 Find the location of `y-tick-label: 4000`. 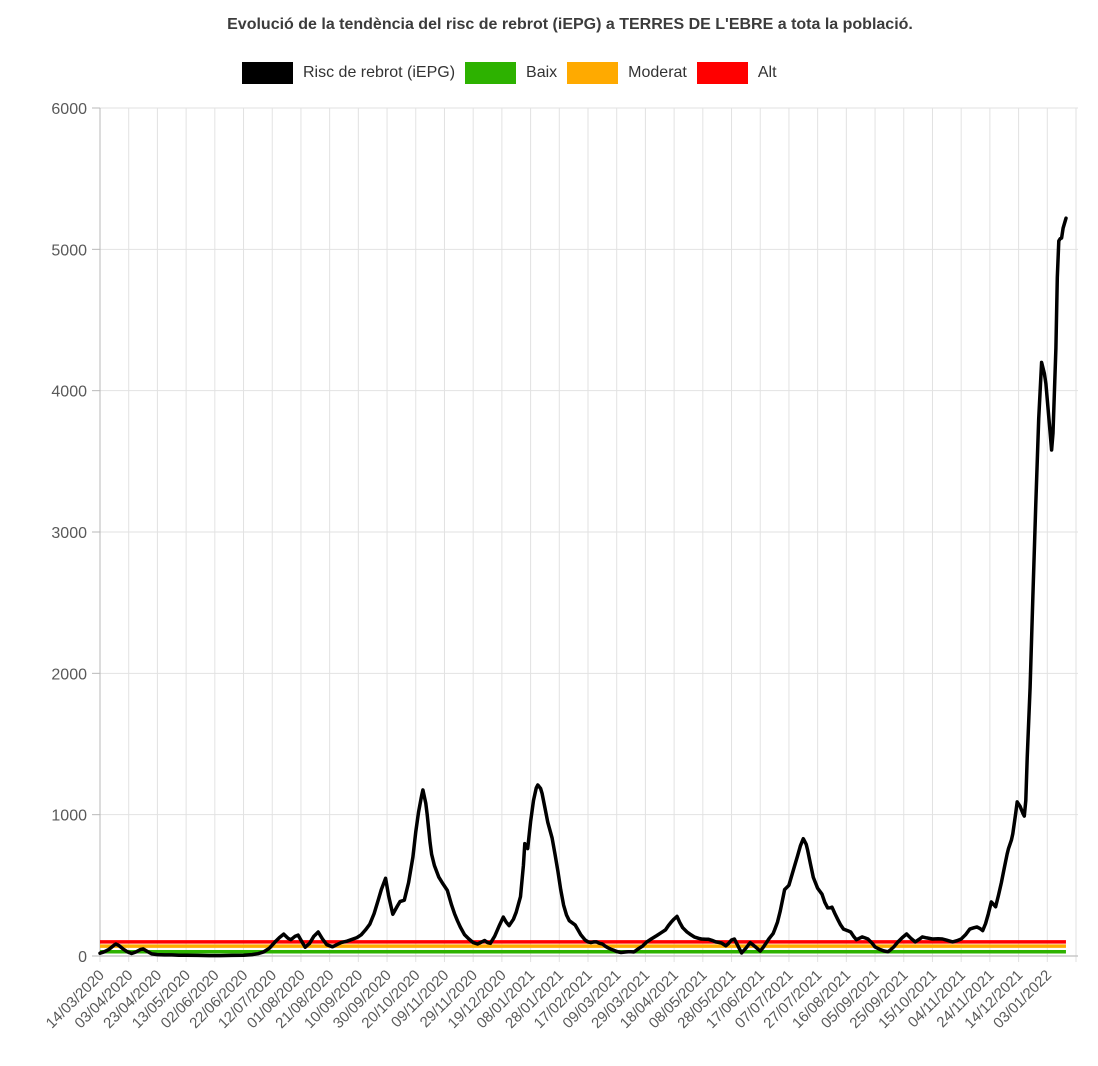

y-tick-label: 4000 is located at coordinates (69, 392).